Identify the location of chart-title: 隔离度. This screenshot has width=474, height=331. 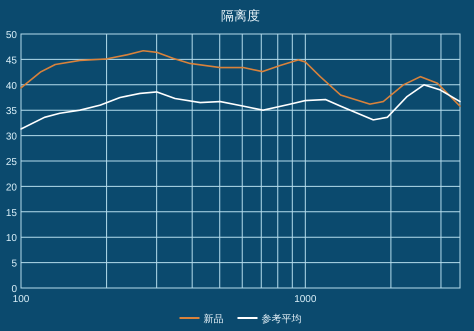
(240, 15).